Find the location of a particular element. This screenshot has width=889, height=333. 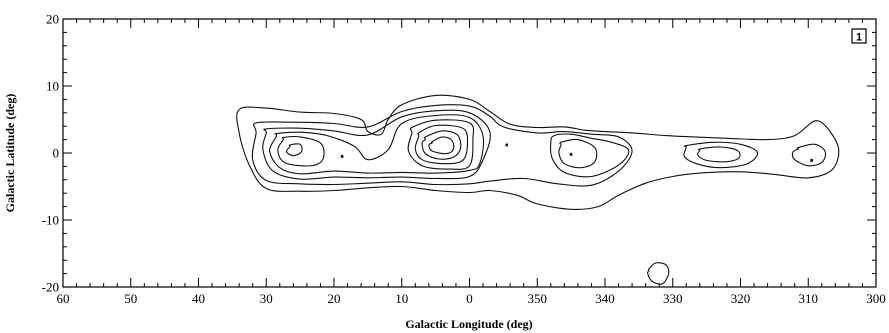

y-tick-label: 0 is located at coordinates (56, 153).